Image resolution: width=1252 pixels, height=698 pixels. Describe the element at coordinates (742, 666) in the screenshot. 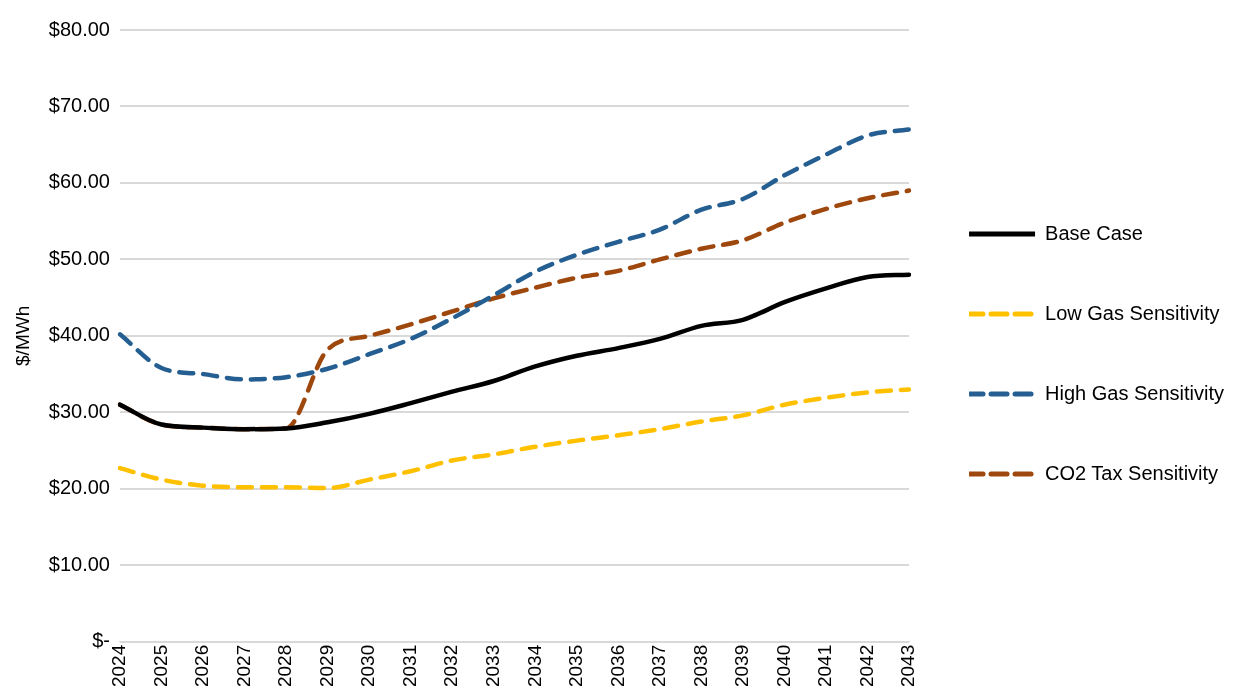

I see `x-tick-label: 2039` at that location.